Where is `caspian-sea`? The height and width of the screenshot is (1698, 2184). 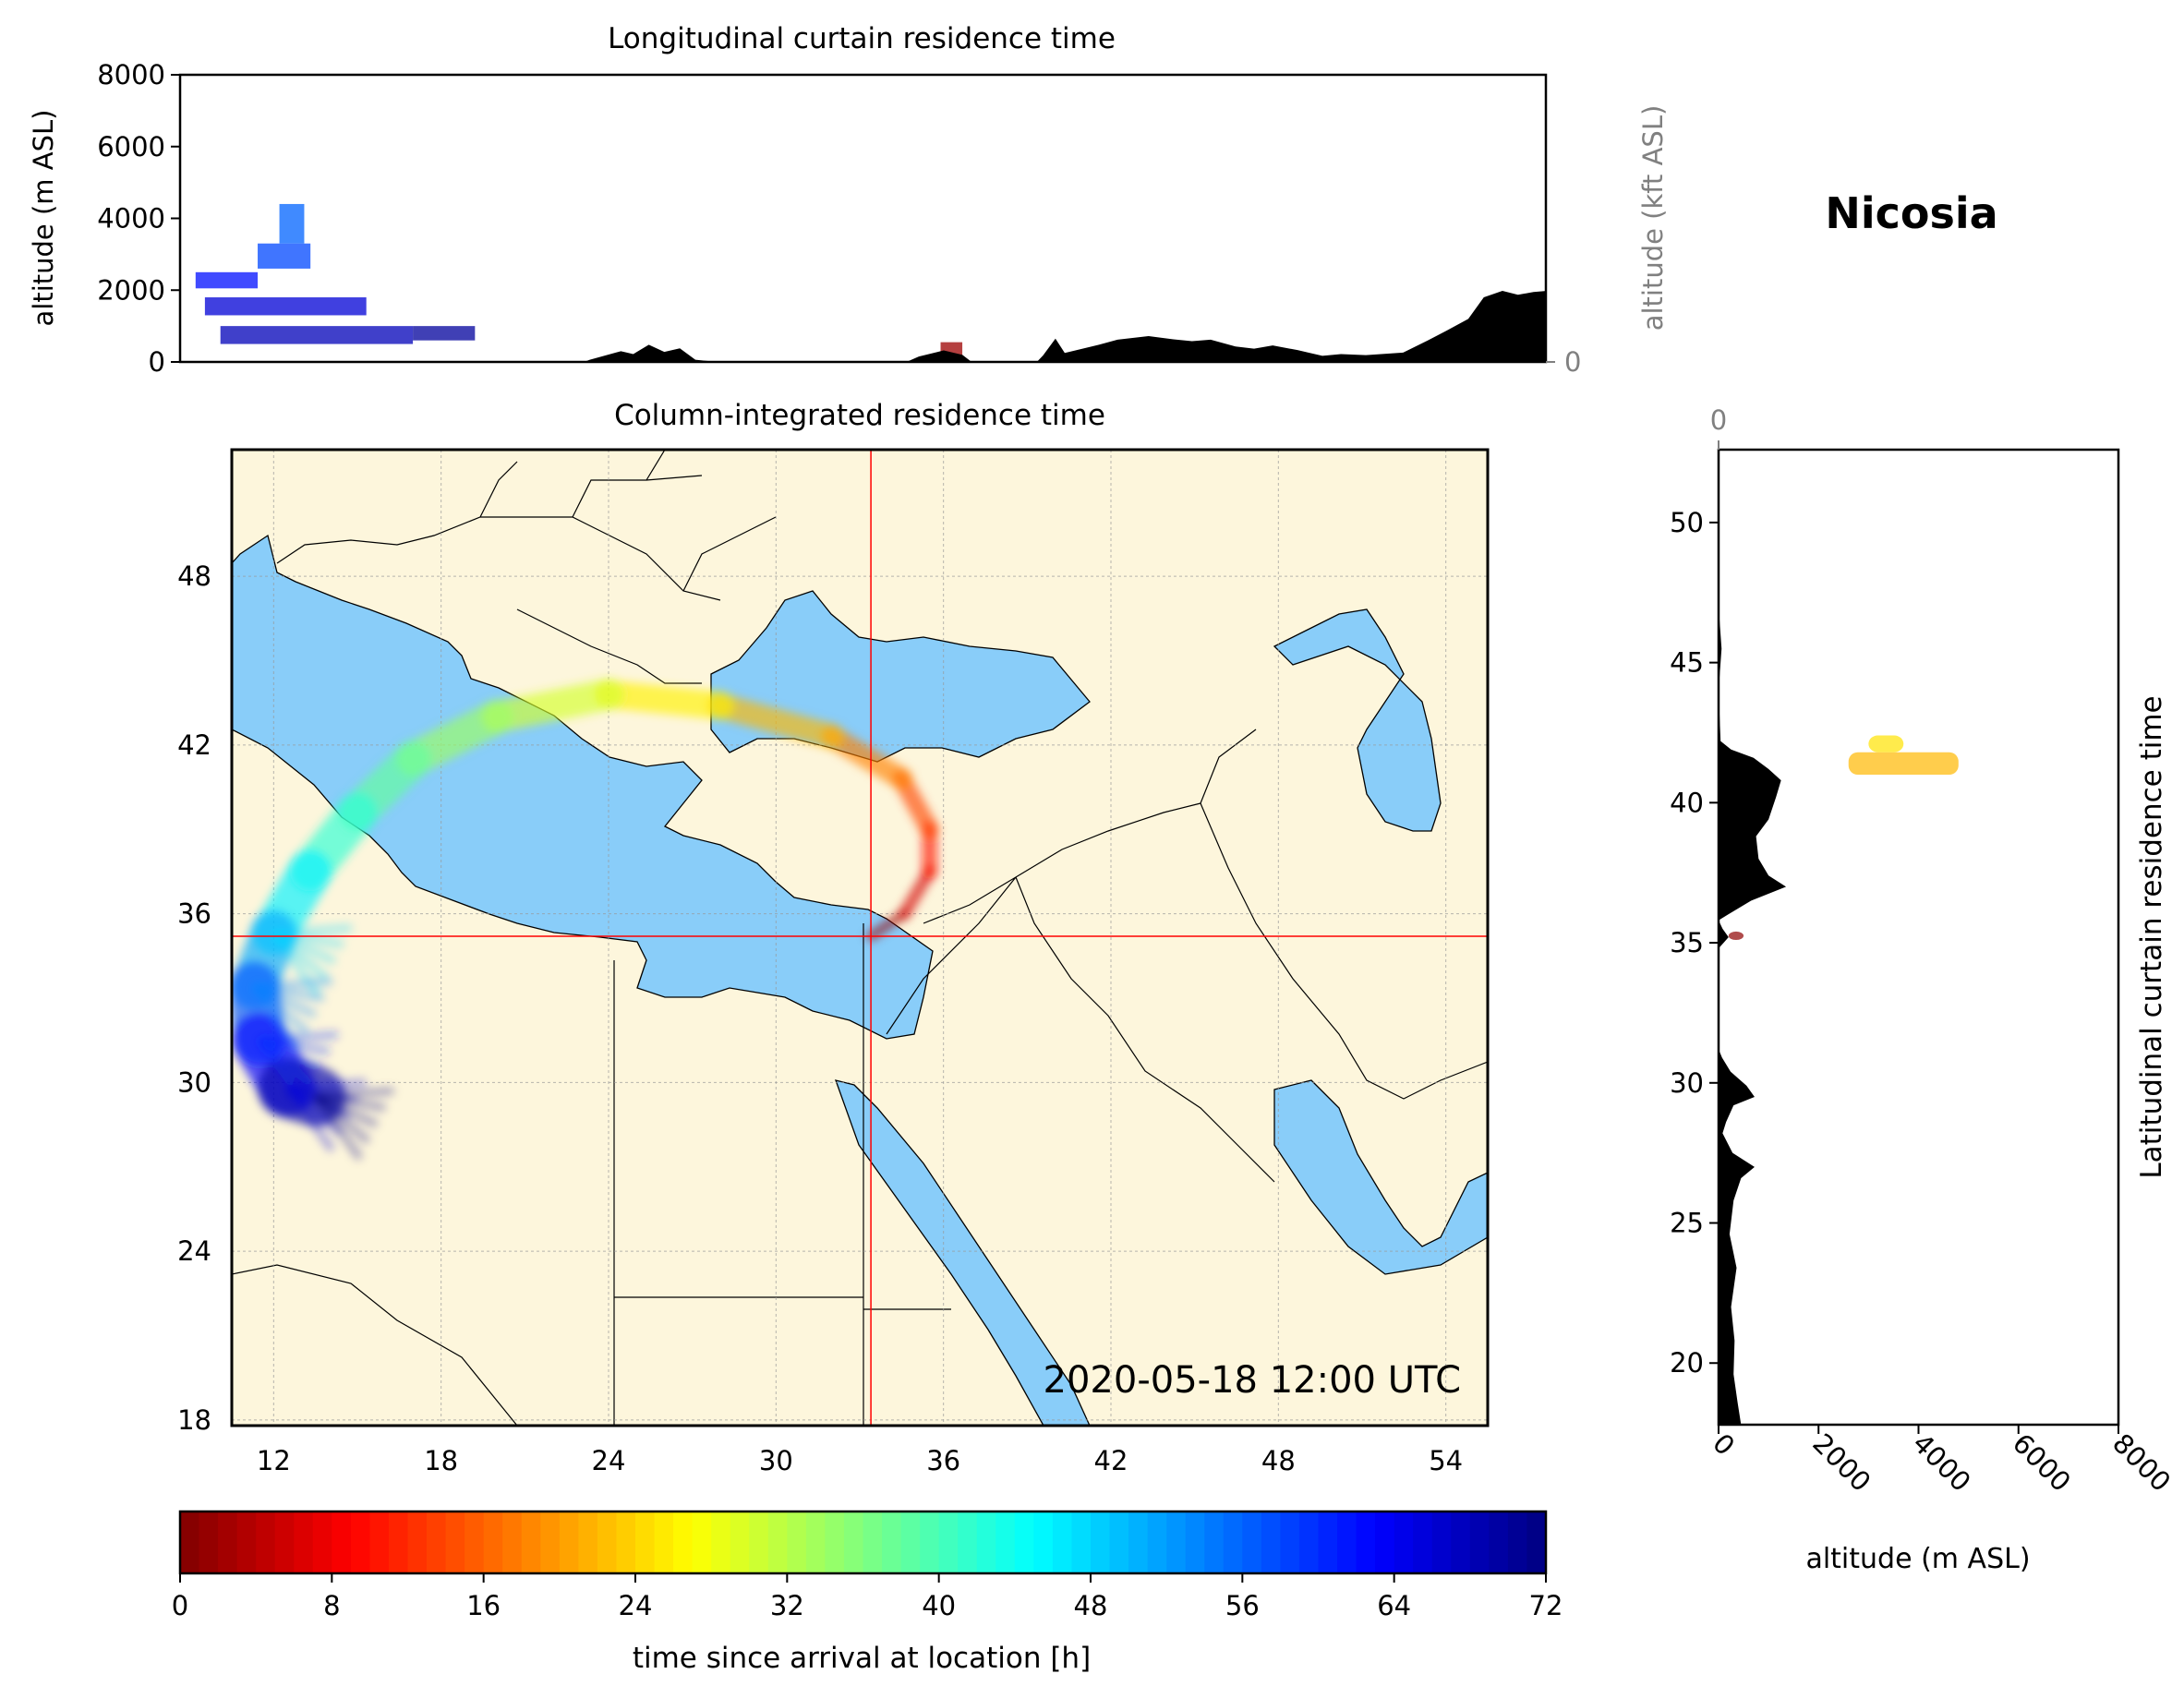 caspian-sea is located at coordinates (1357, 720).